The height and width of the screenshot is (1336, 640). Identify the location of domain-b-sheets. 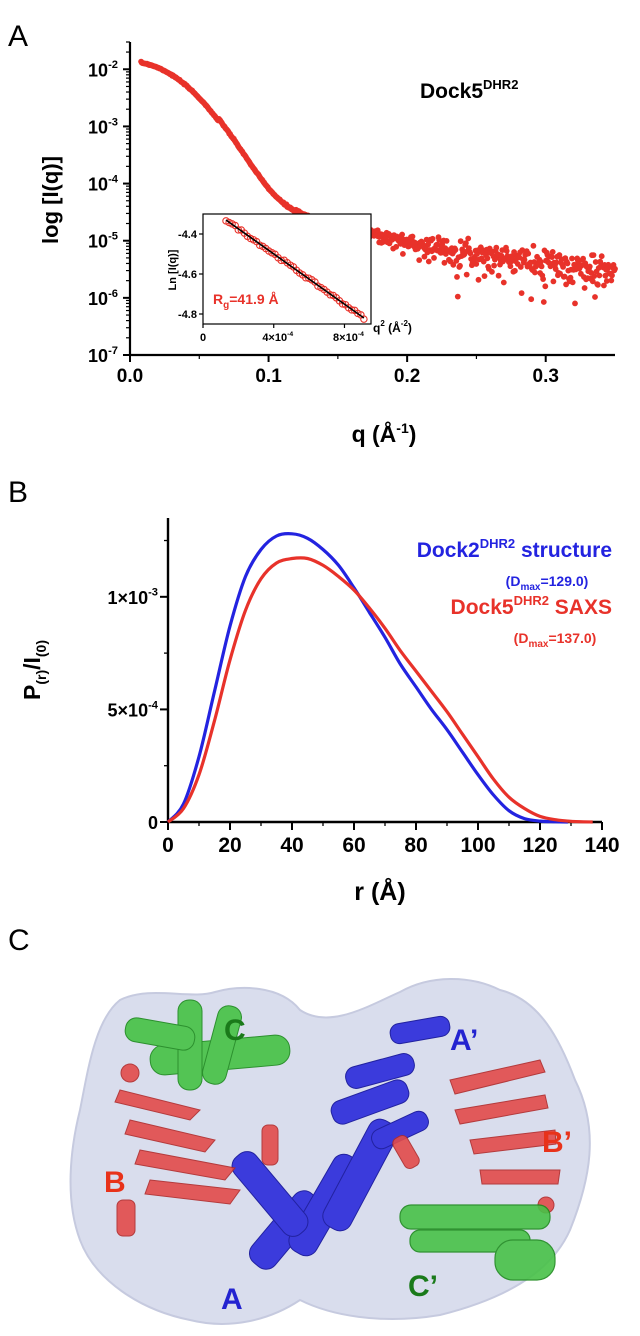
(196, 1150).